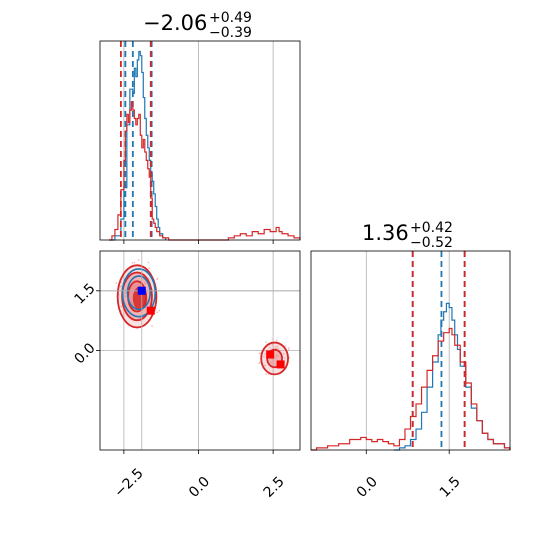 Image resolution: width=550 pixels, height=550 pixels. I want to click on x-tick-label: 1.5, so click(450, 487).